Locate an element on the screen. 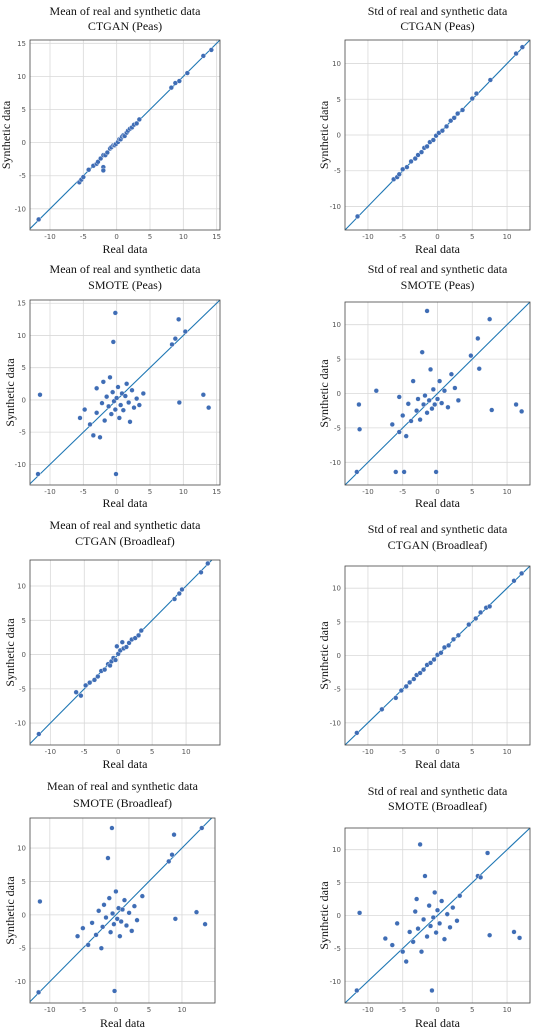 Image resolution: width=550 pixels, height=1035 pixels. chart-title: Mean of real and synthetic data is located at coordinates (126, 269).